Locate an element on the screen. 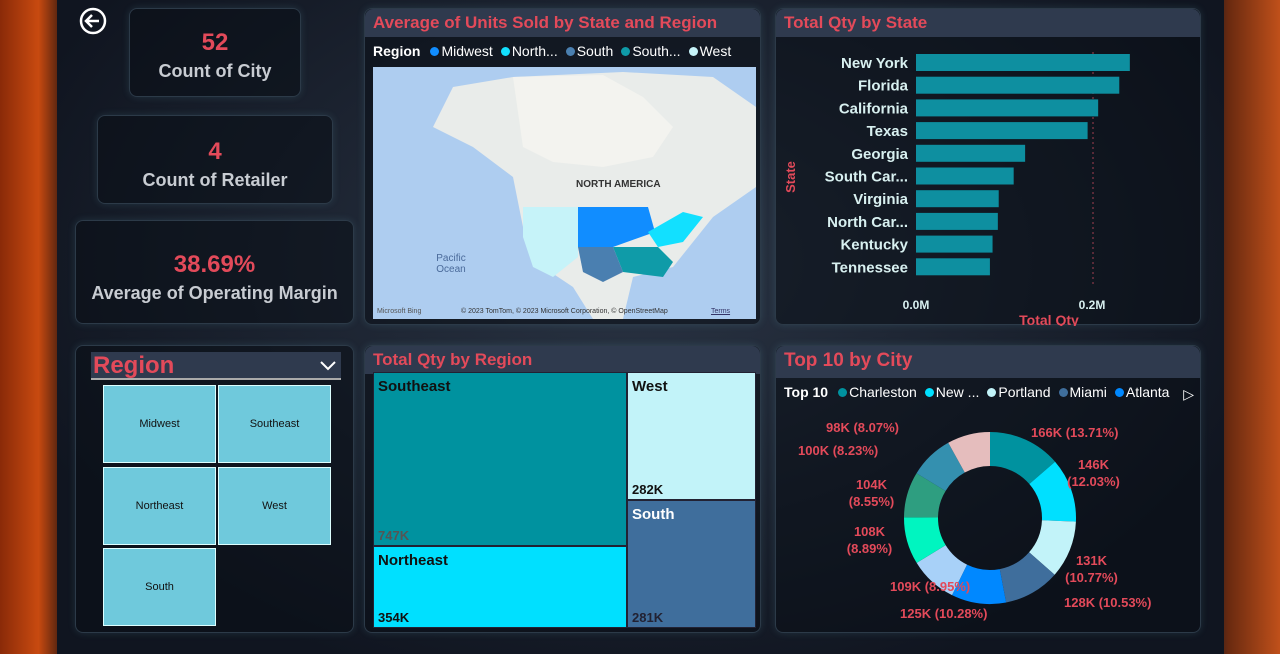 The width and height of the screenshot is (1280, 654). slicer-item-southeast: Southeast is located at coordinates (274, 424).